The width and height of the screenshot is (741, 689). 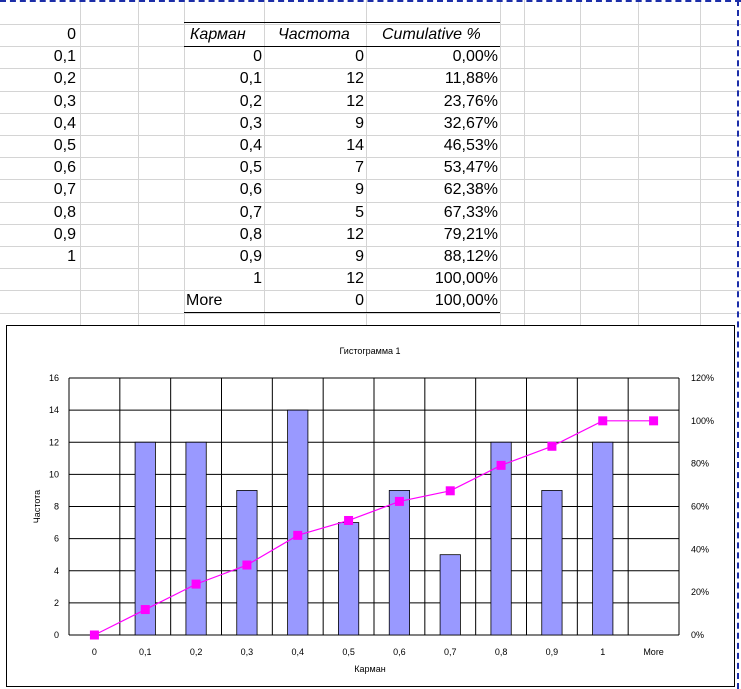 What do you see at coordinates (64, 101) in the screenshot?
I see `cell-column-a: 0,3` at bounding box center [64, 101].